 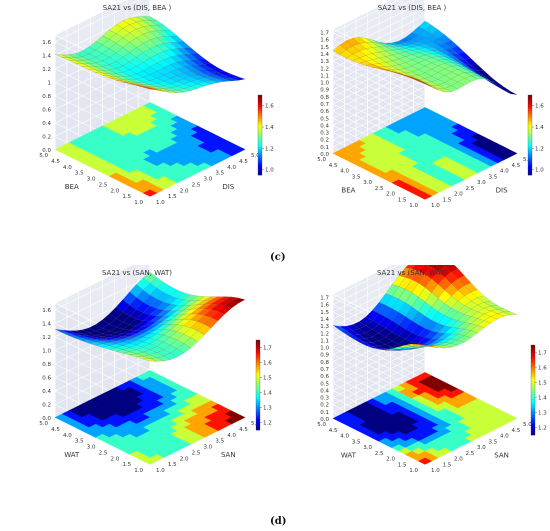 I want to click on z-tick-label: 1.2, so click(x=46, y=338).